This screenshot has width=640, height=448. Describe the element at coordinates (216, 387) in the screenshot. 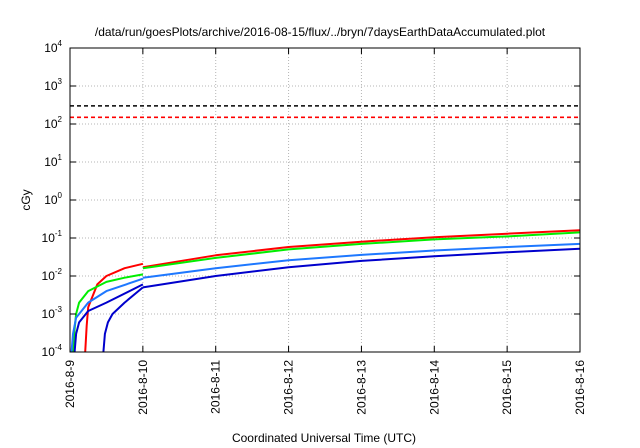

I see `x-tick-label: 2016-8-11` at that location.